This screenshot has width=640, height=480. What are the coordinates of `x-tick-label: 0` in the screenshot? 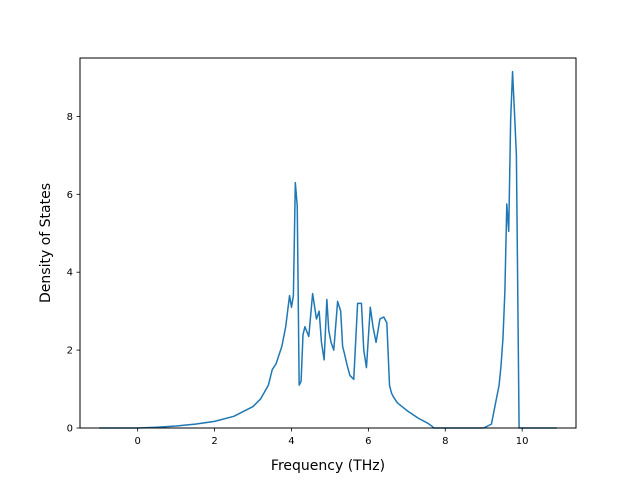 It's located at (137, 441).